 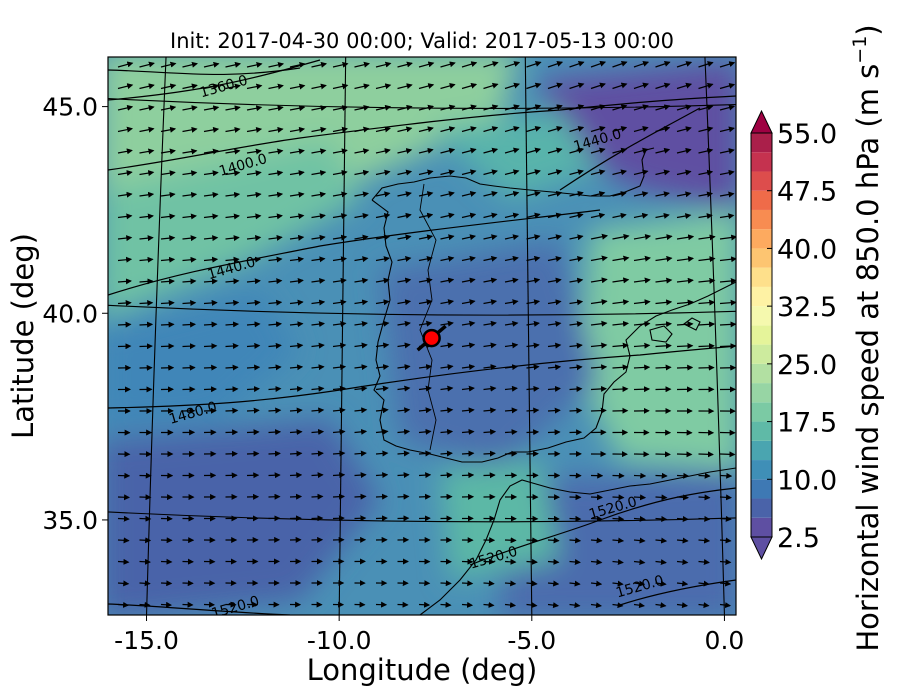 What do you see at coordinates (761, 548) in the screenshot?
I see `colorbar-extend-min` at bounding box center [761, 548].